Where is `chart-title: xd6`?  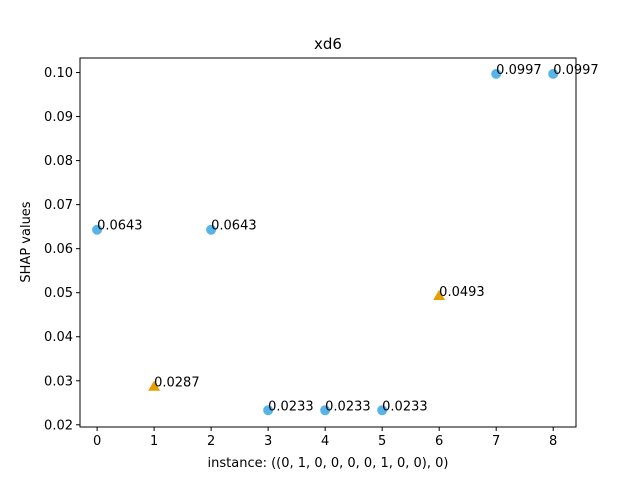 chart-title: xd6 is located at coordinates (328, 44).